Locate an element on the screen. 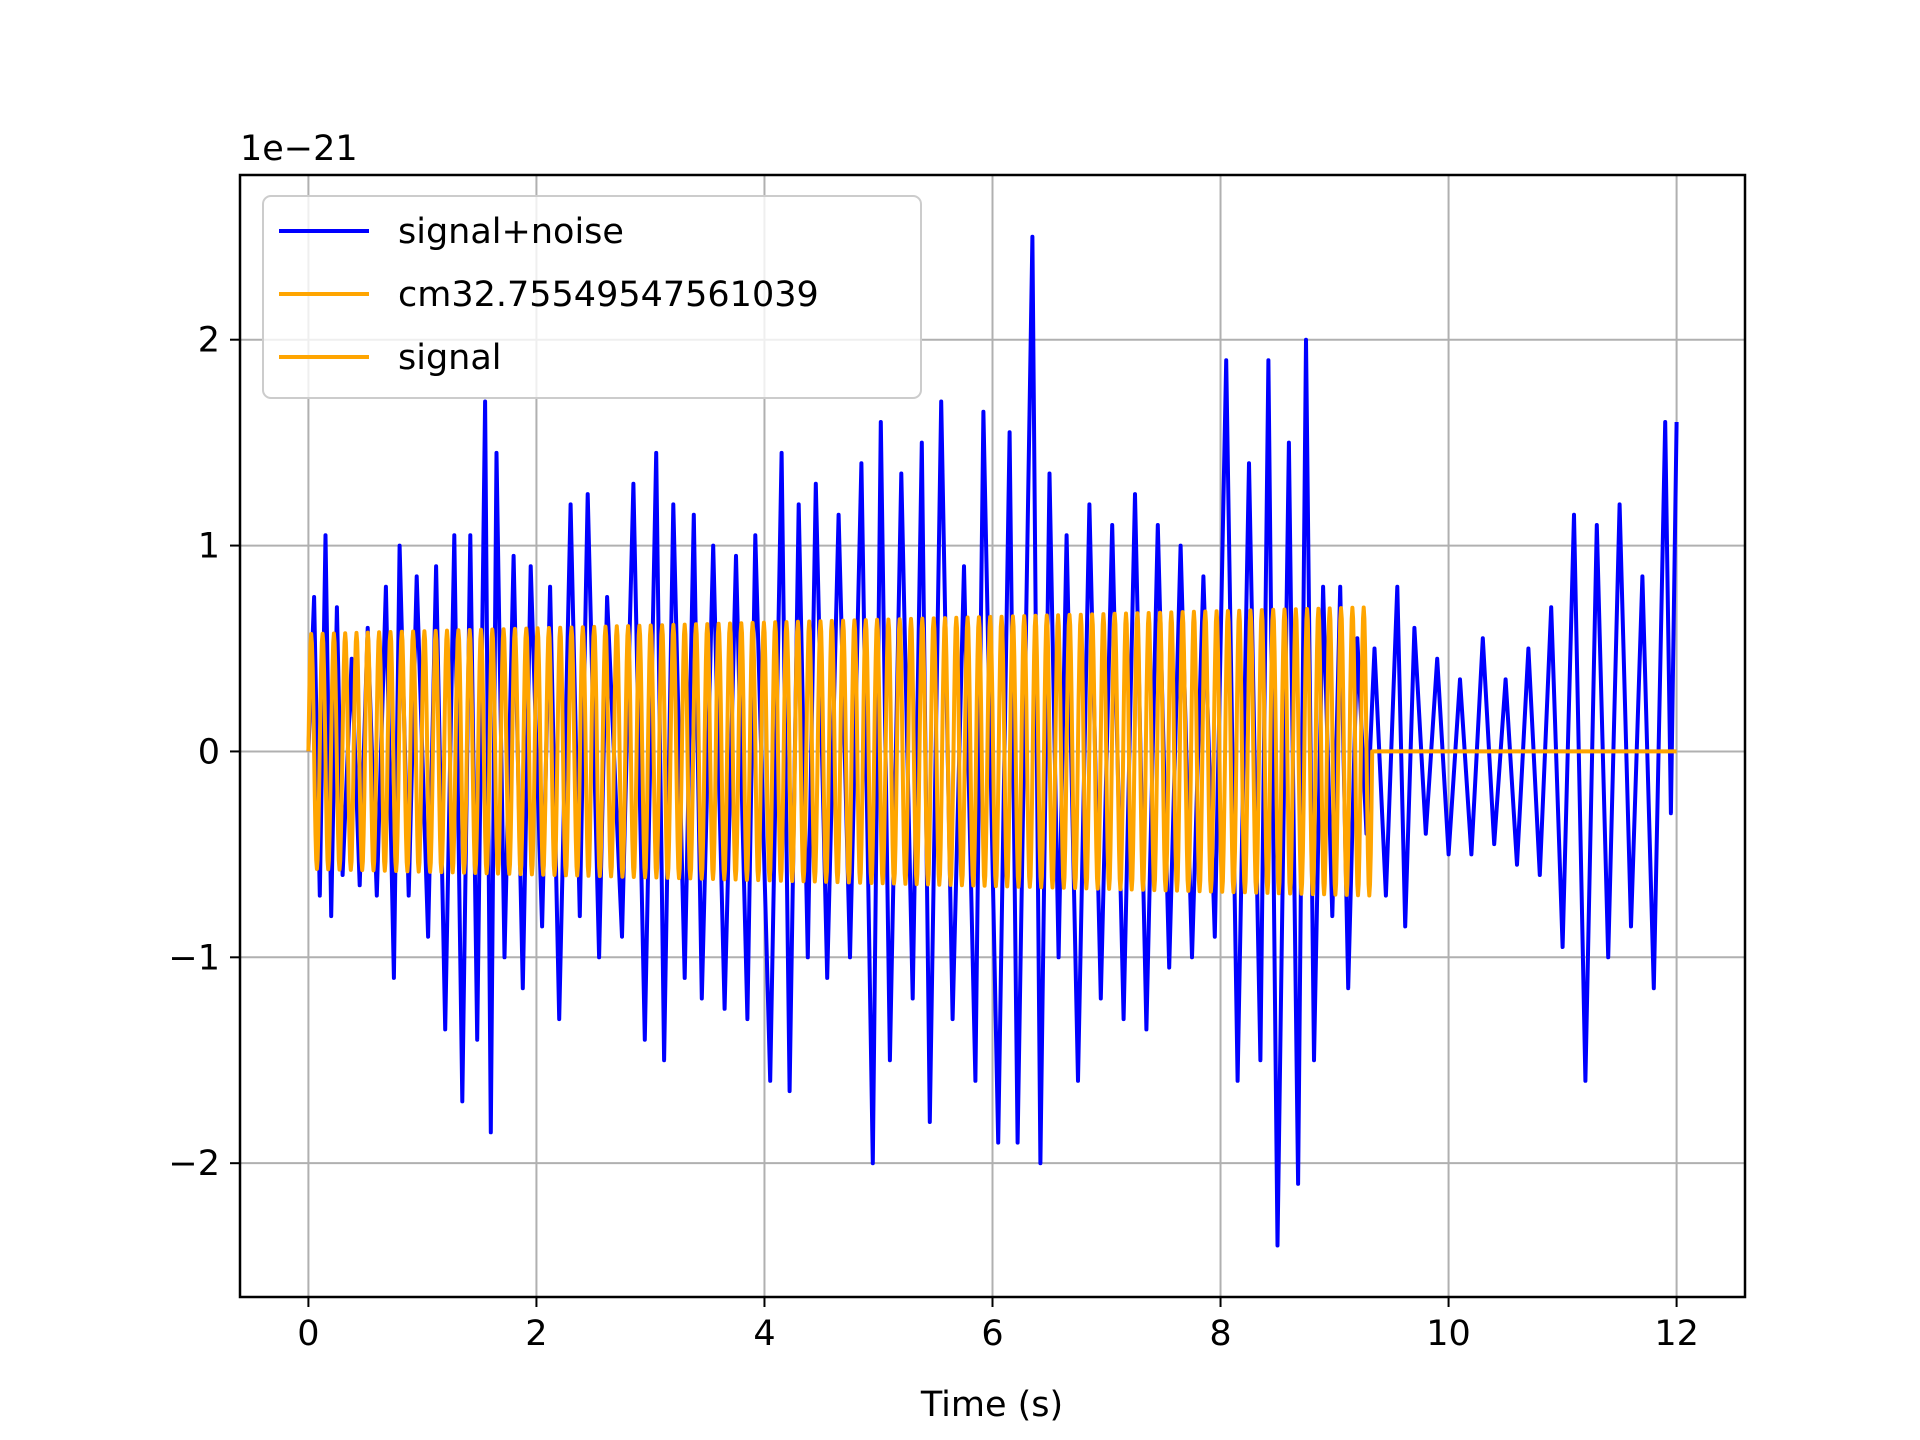 Image resolution: width=1920 pixels, height=1440 pixels. x-tick-label: 0 is located at coordinates (308, 1334).